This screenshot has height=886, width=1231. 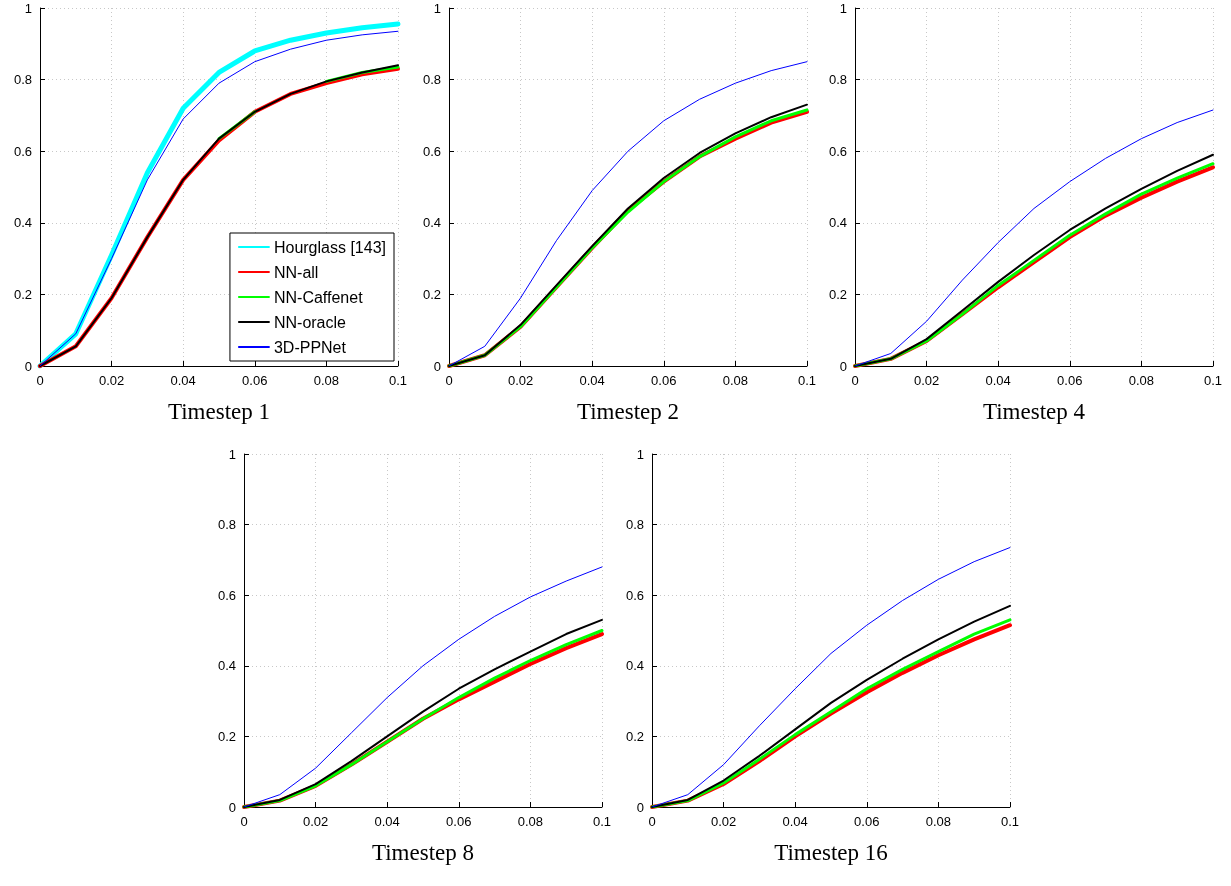 I want to click on legend-label: NN-oracle, so click(x=310, y=322).